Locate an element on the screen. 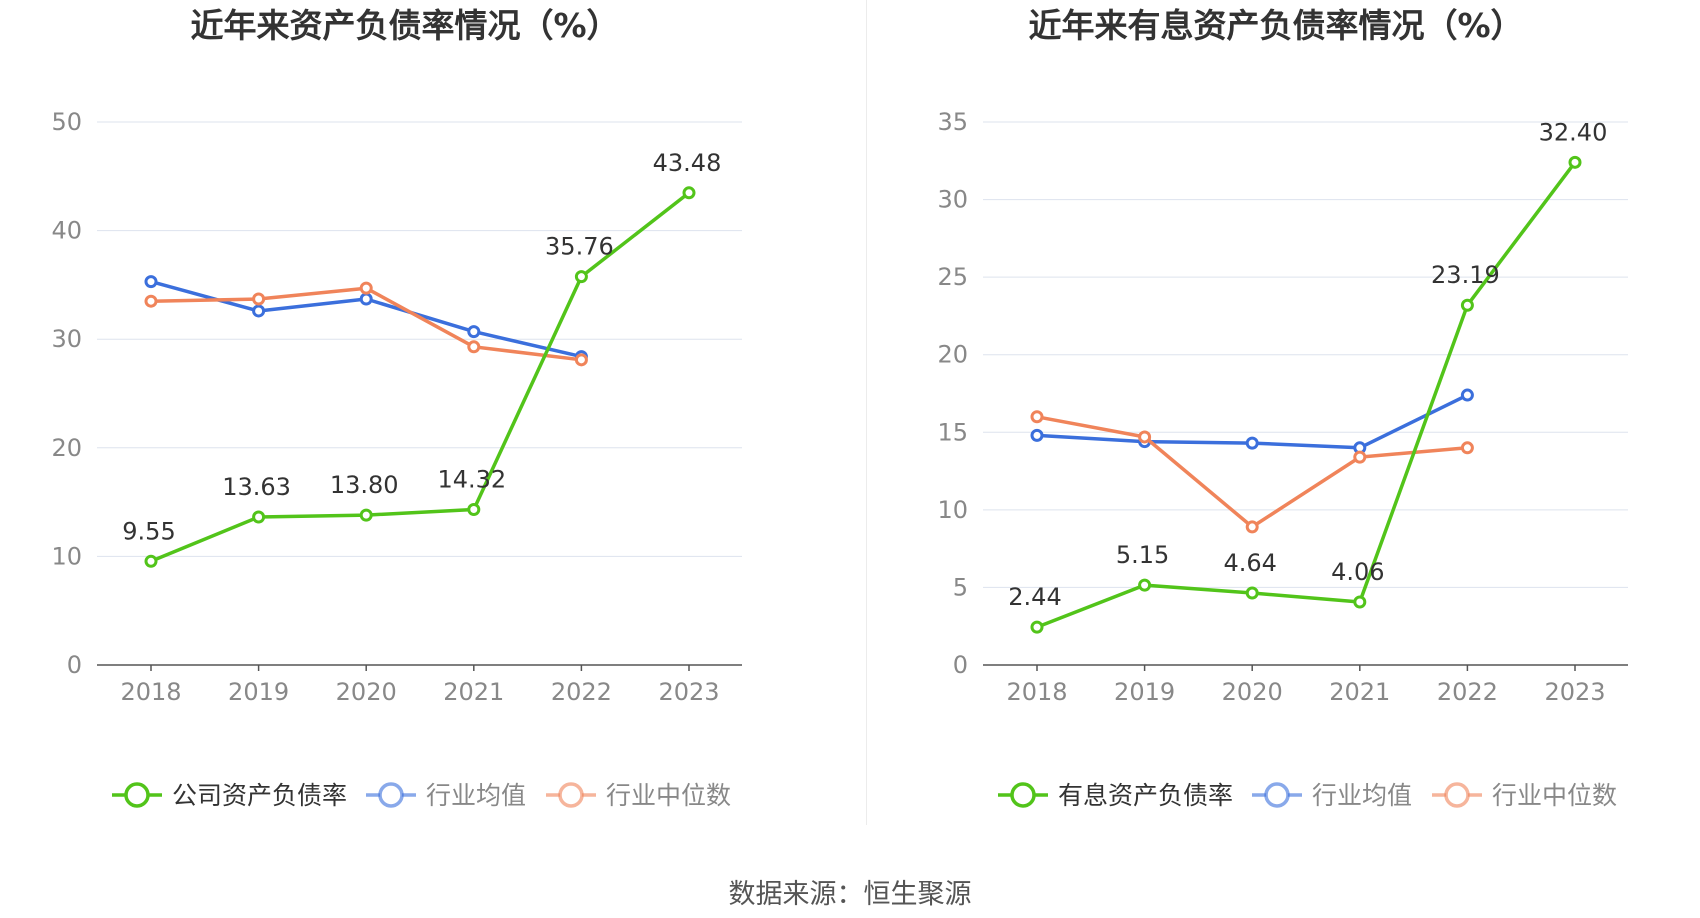  data-label: 5.15 is located at coordinates (1142, 555).